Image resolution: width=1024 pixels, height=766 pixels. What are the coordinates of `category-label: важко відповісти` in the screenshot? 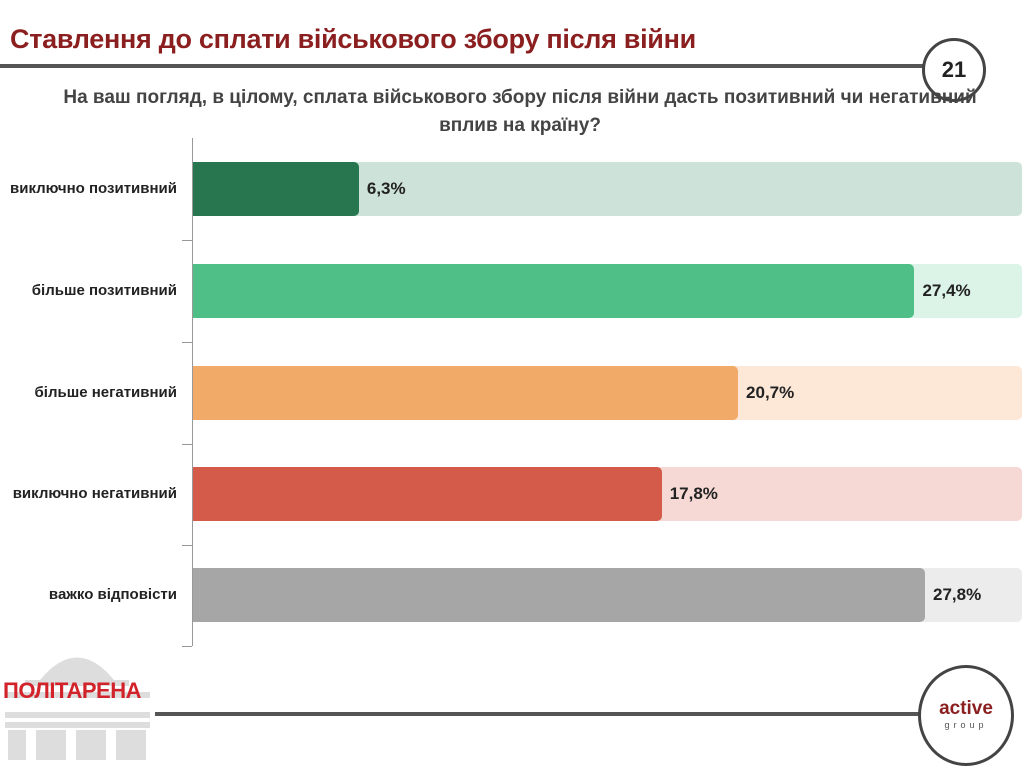 It's located at (112, 594).